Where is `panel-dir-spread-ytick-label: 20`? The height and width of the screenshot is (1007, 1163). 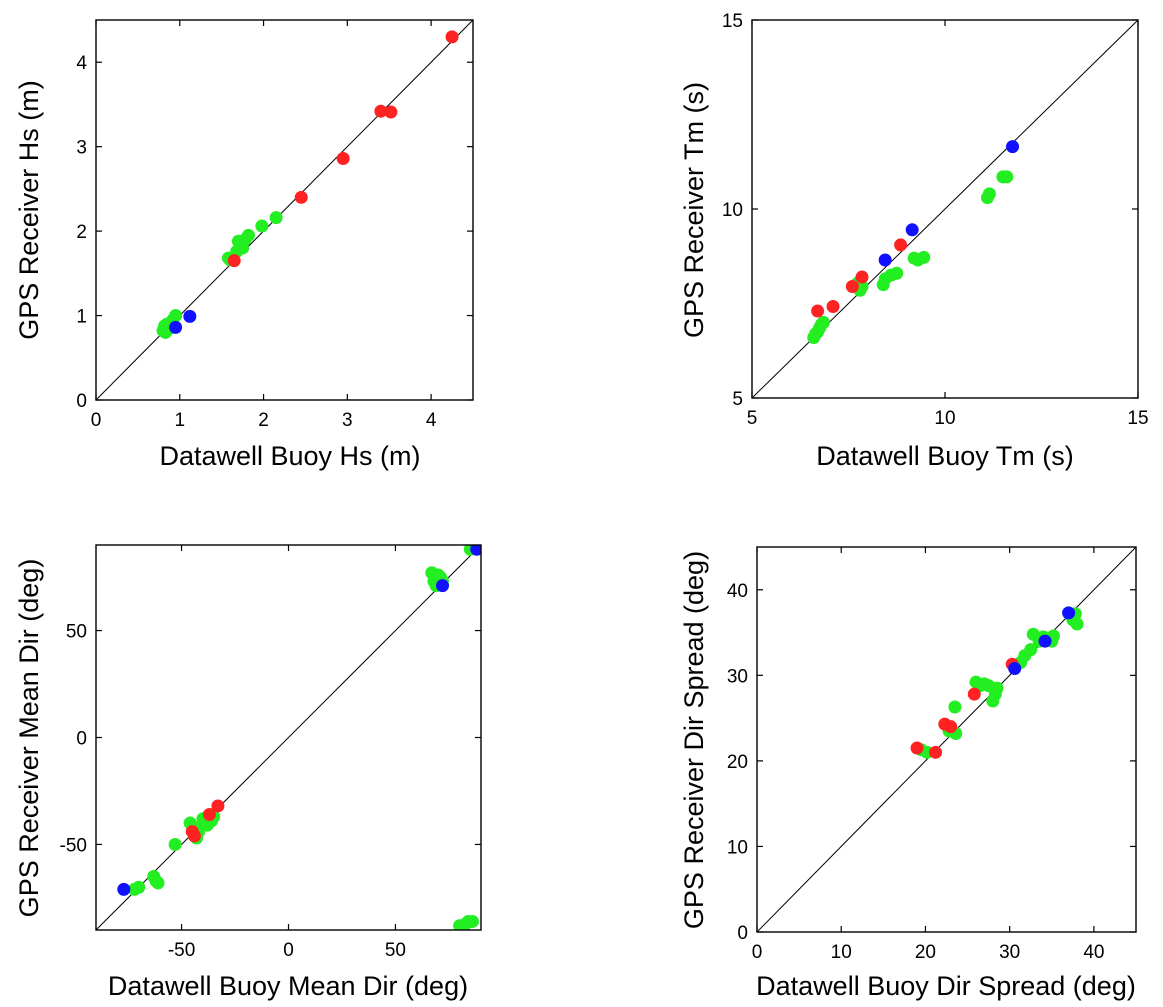
panel-dir-spread-ytick-label: 20 is located at coordinates (737, 762).